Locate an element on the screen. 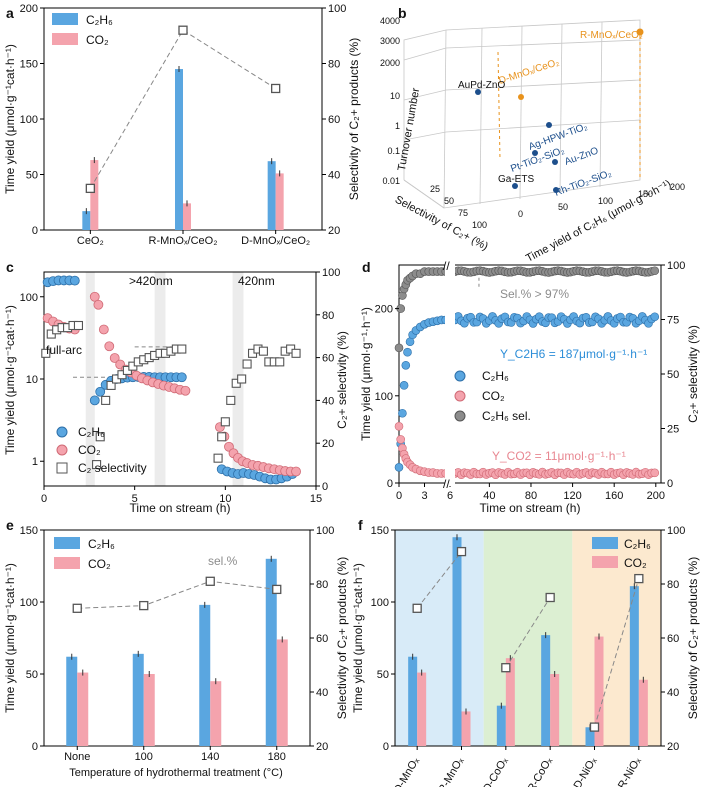  ylabel-b: Time yield of C₂H₆ (μmol·g⁻¹·h⁻¹) is located at coordinates (598, 221).